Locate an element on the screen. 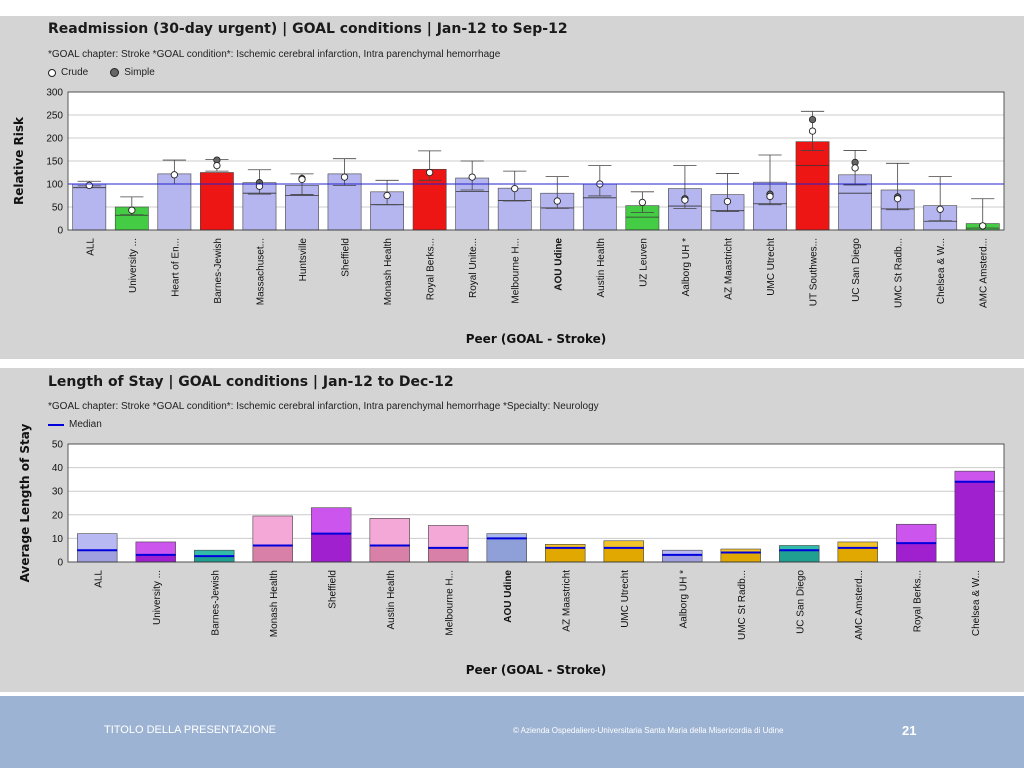 The image size is (1024, 768). simple-marker-icon is located at coordinates (115, 72).